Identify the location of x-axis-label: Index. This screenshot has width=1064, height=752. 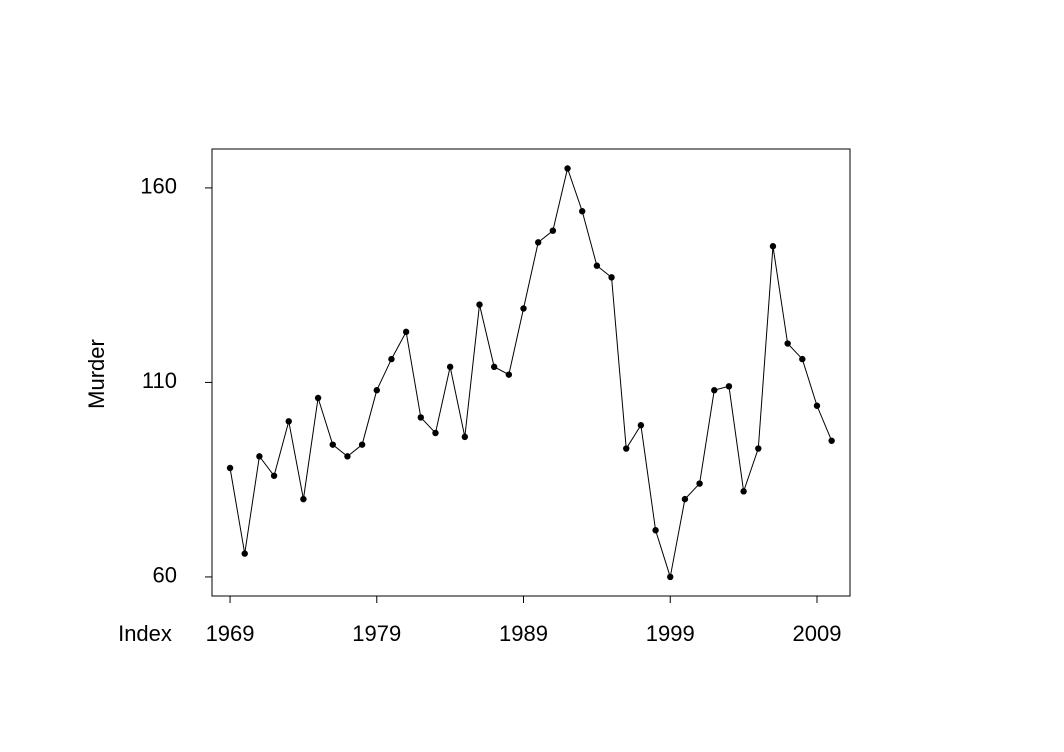
(145, 633).